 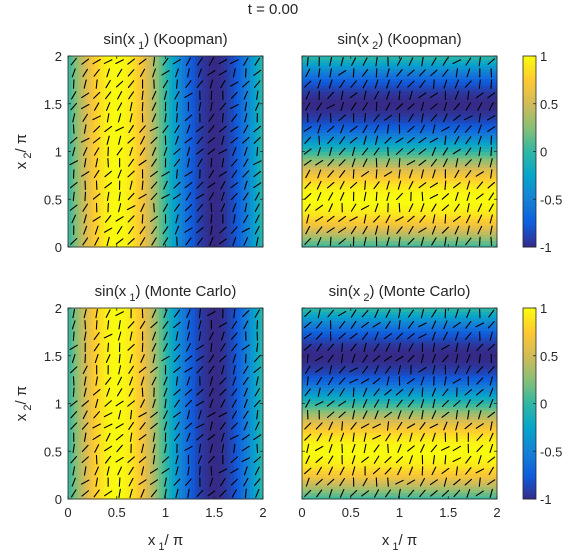 What do you see at coordinates (58, 152) in the screenshot?
I see `y-tick-label: 1` at bounding box center [58, 152].